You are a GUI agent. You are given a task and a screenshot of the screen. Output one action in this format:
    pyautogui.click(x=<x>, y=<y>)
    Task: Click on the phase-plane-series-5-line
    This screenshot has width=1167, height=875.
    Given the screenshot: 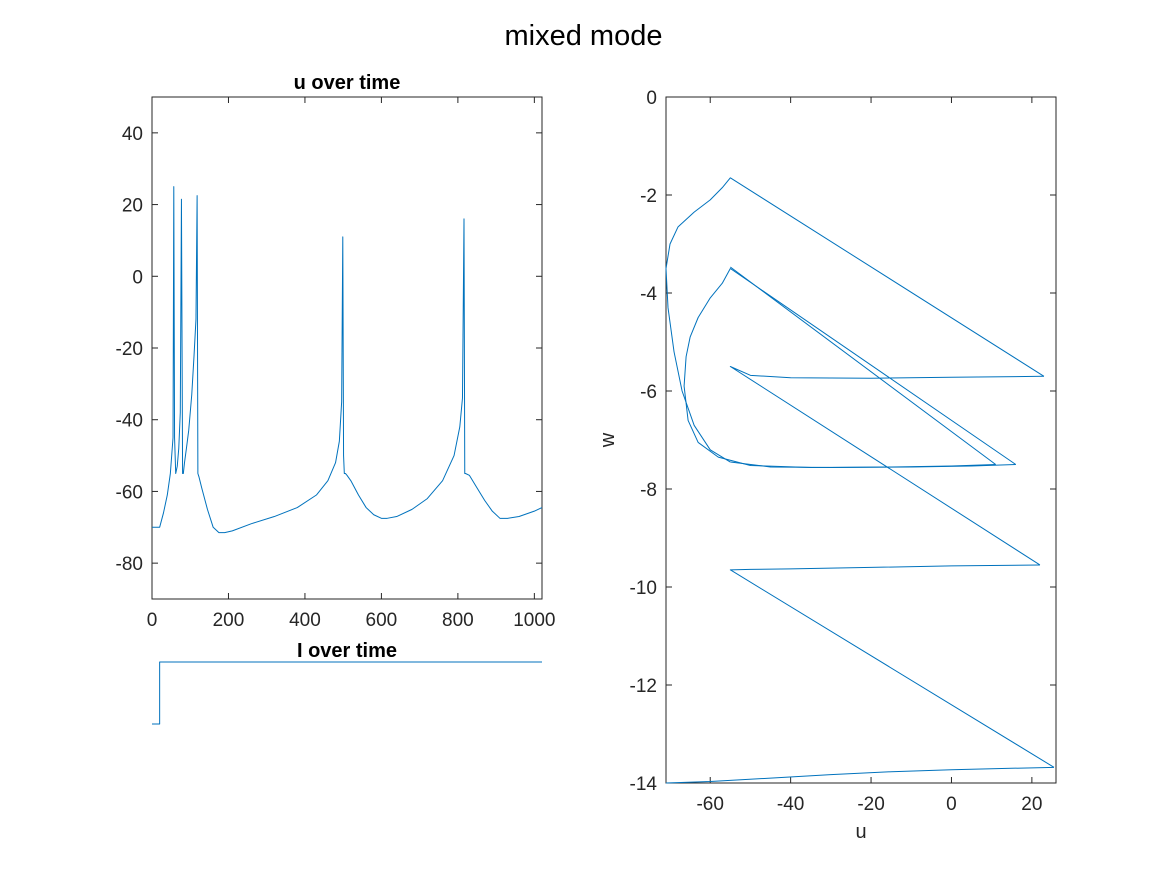 What is the action you would take?
    pyautogui.click(x=850, y=368)
    